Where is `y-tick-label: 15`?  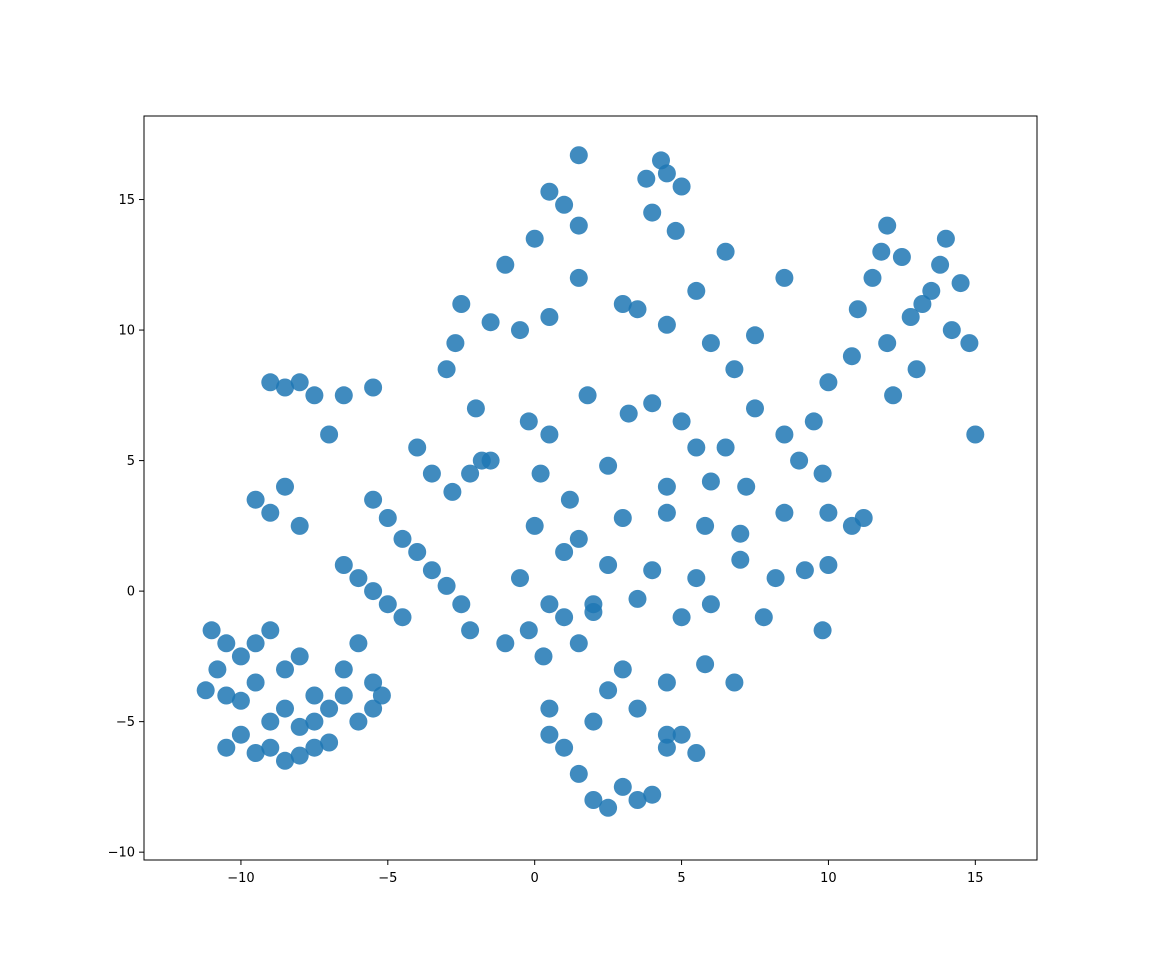 y-tick-label: 15 is located at coordinates (126, 200).